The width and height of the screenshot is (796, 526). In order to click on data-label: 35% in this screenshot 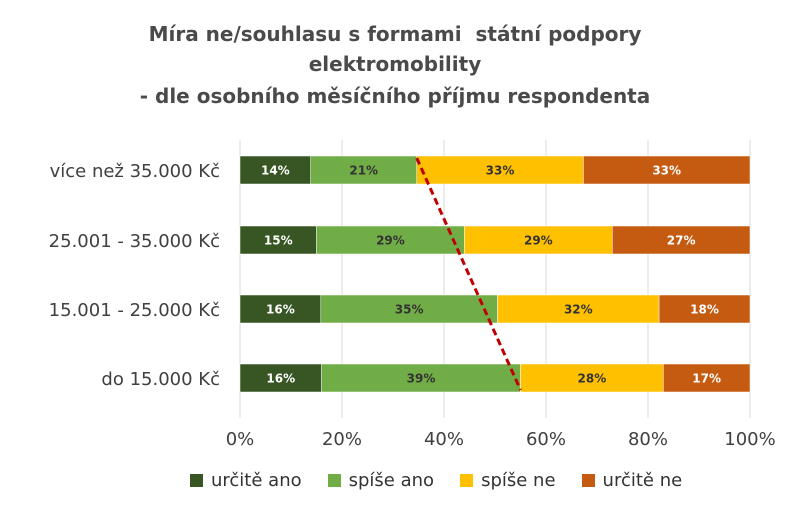, I will do `click(409, 310)`.